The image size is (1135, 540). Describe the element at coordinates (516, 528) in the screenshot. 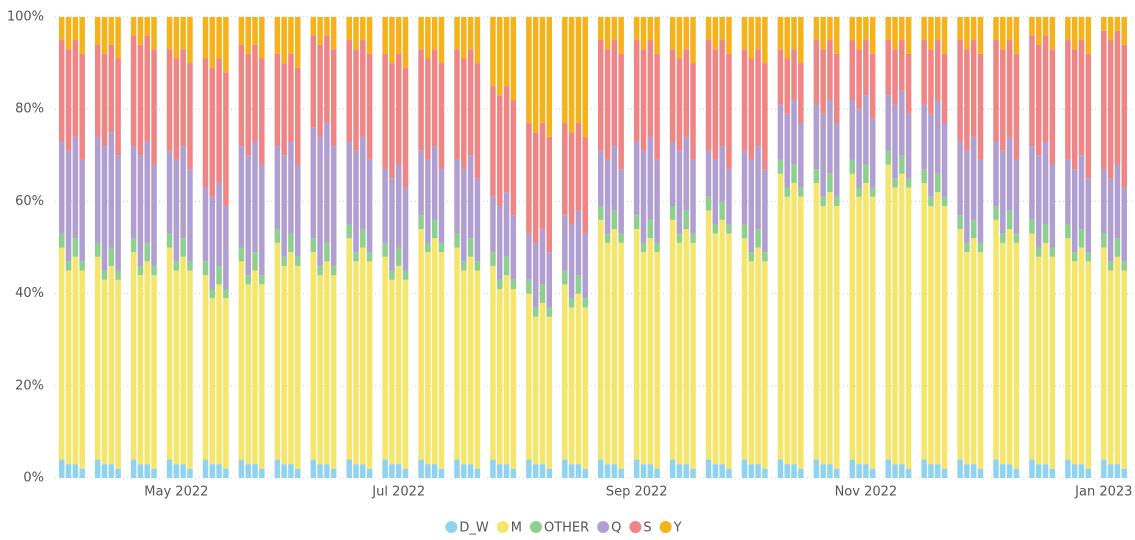

I see `legend-label: M` at that location.